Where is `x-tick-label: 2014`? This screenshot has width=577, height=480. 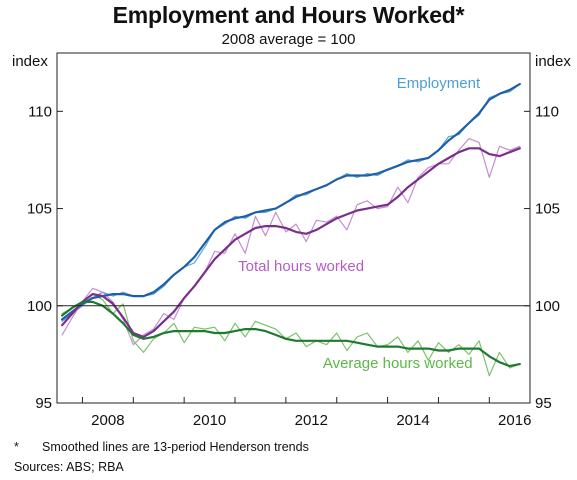 x-tick-label: 2014 is located at coordinates (412, 420).